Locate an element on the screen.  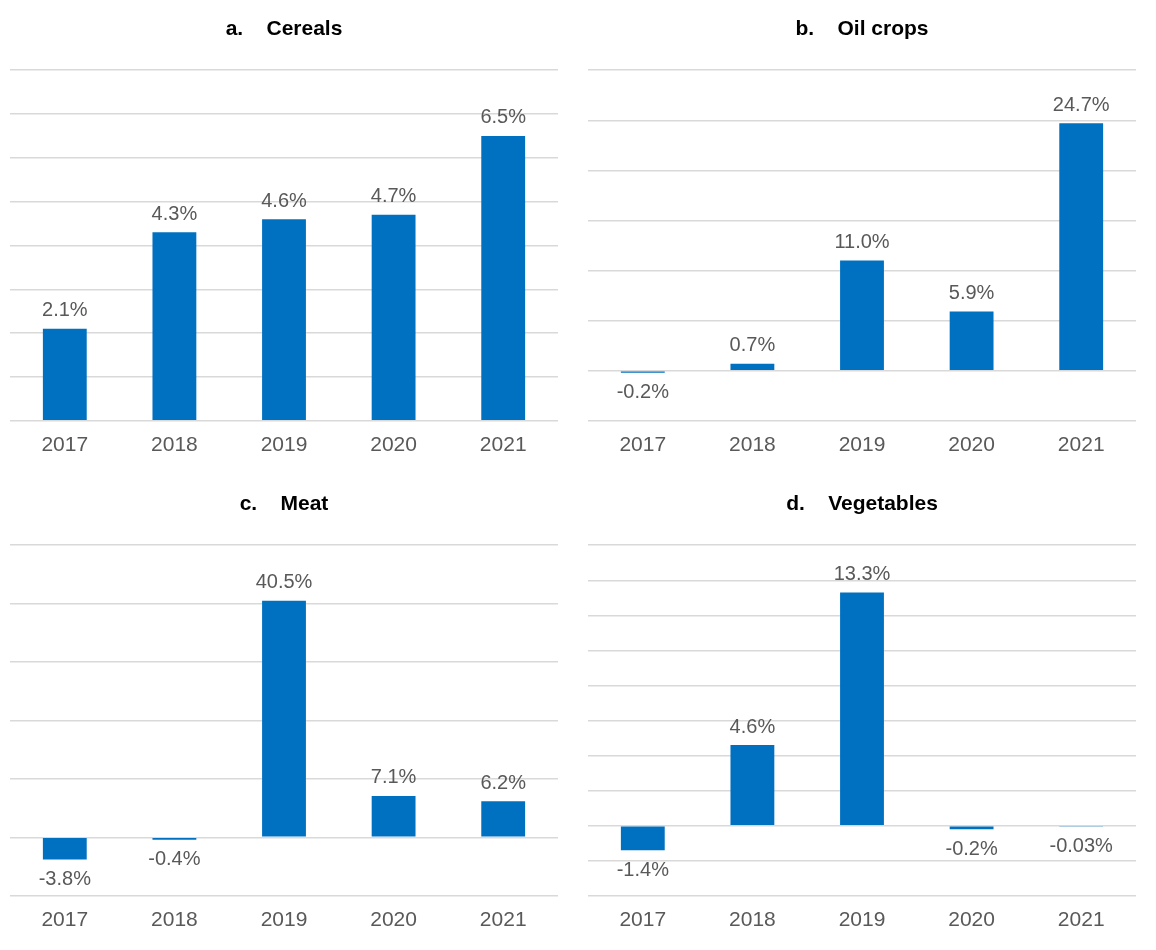
data-label: -1.4% is located at coordinates (643, 868).